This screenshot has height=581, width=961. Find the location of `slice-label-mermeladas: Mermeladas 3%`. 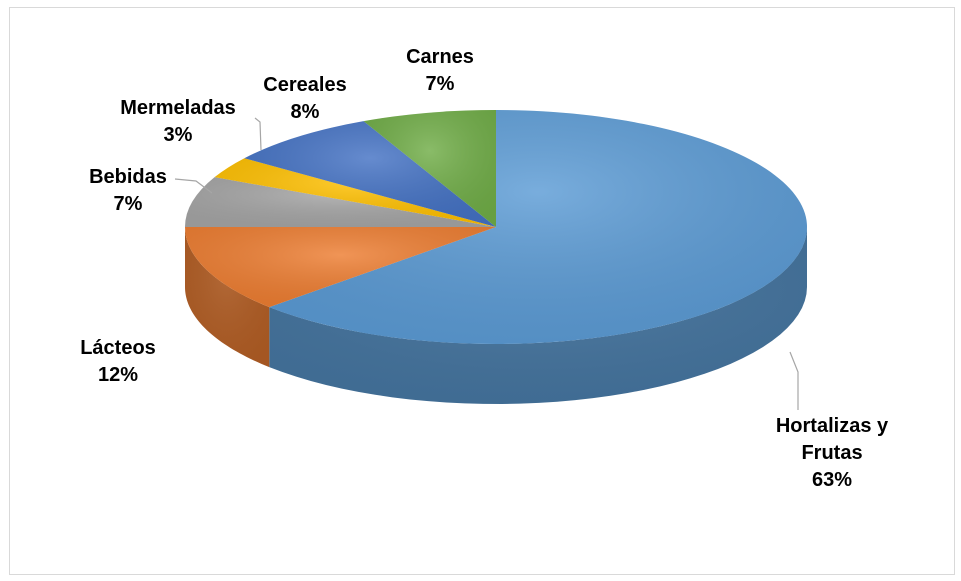

slice-label-mermeladas: Mermeladas 3% is located at coordinates (178, 121).